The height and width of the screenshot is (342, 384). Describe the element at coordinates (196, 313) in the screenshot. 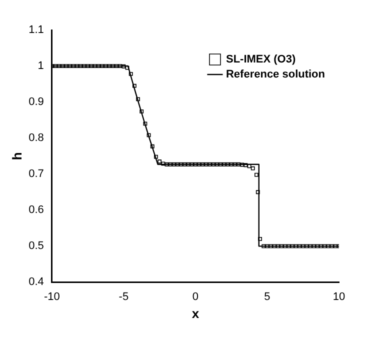

I see `x-axis-title: x` at that location.